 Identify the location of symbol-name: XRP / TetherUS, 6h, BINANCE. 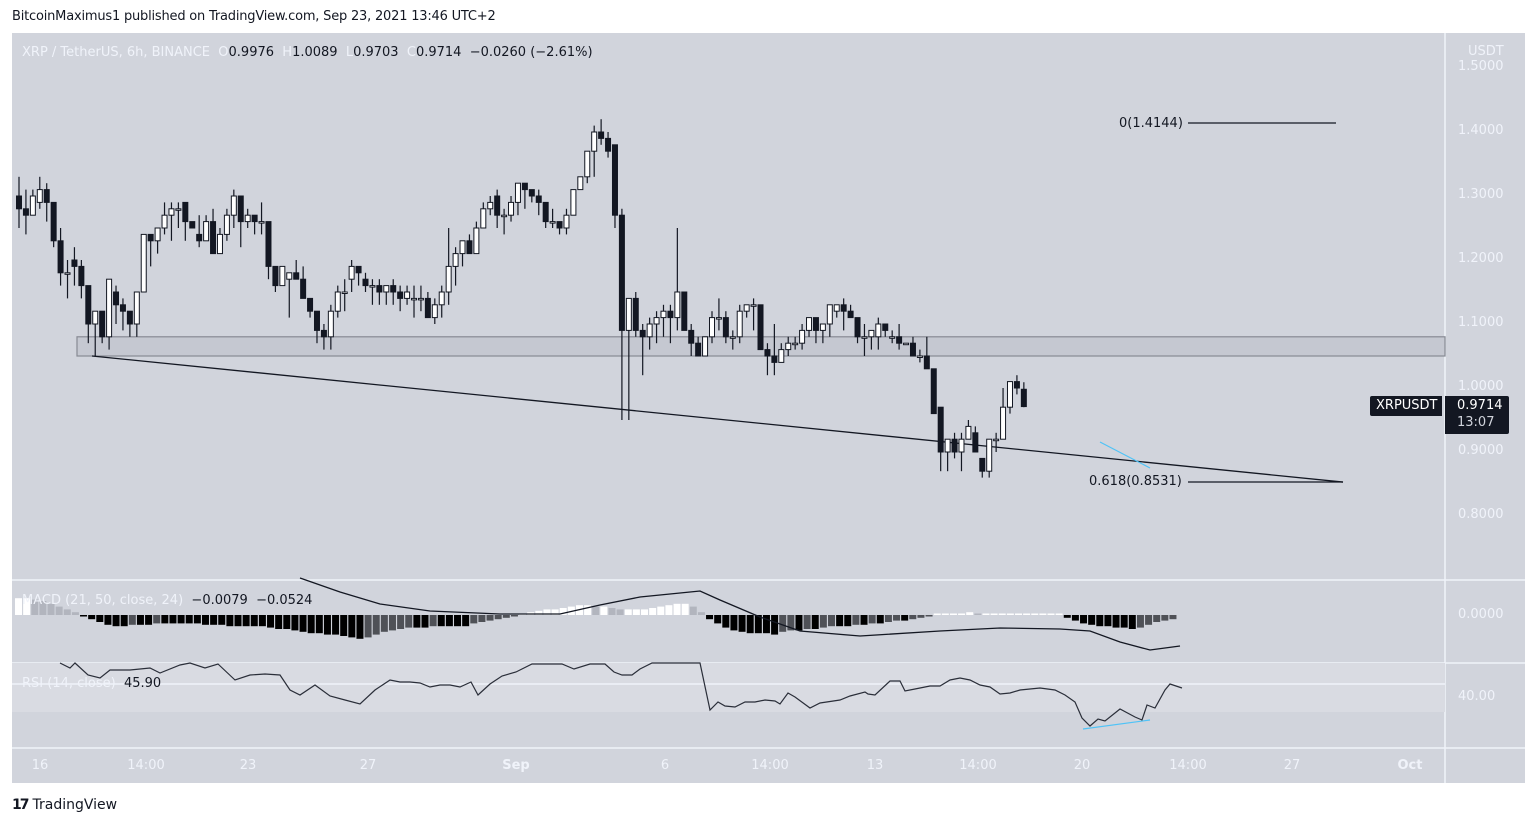
(116, 52).